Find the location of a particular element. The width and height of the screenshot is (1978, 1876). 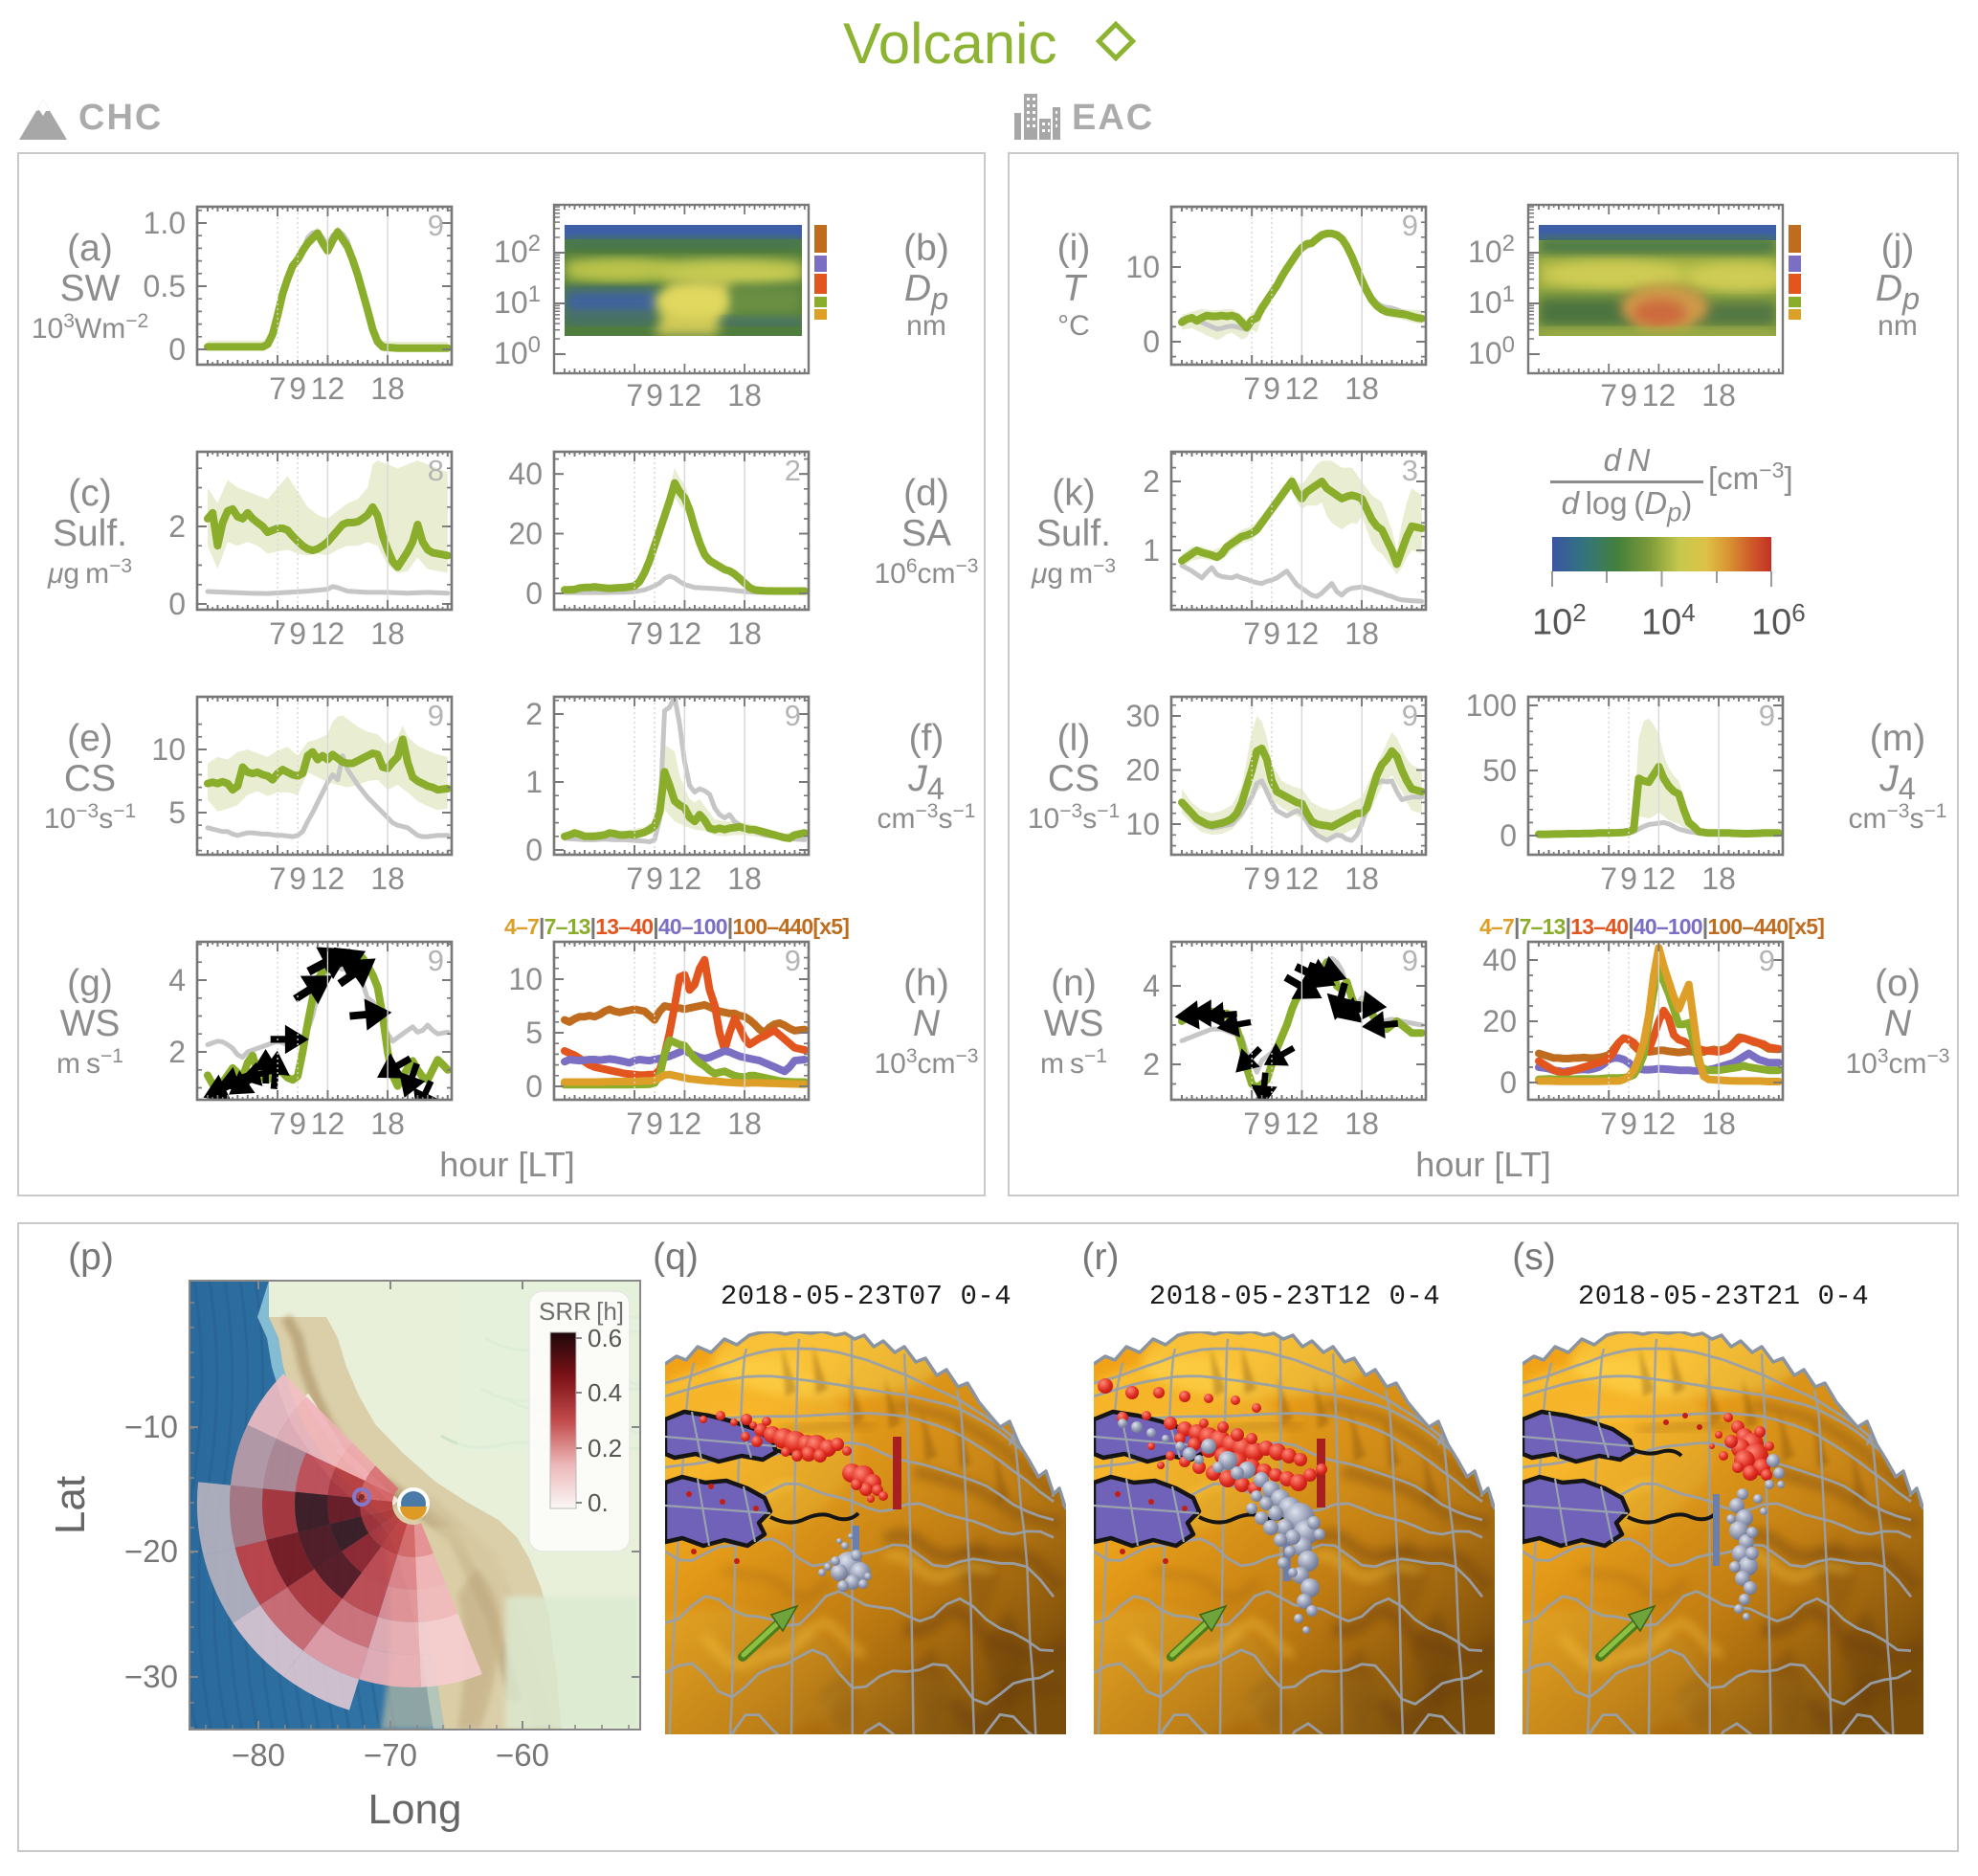

svg-text: 0.4 is located at coordinates (605, 1392).